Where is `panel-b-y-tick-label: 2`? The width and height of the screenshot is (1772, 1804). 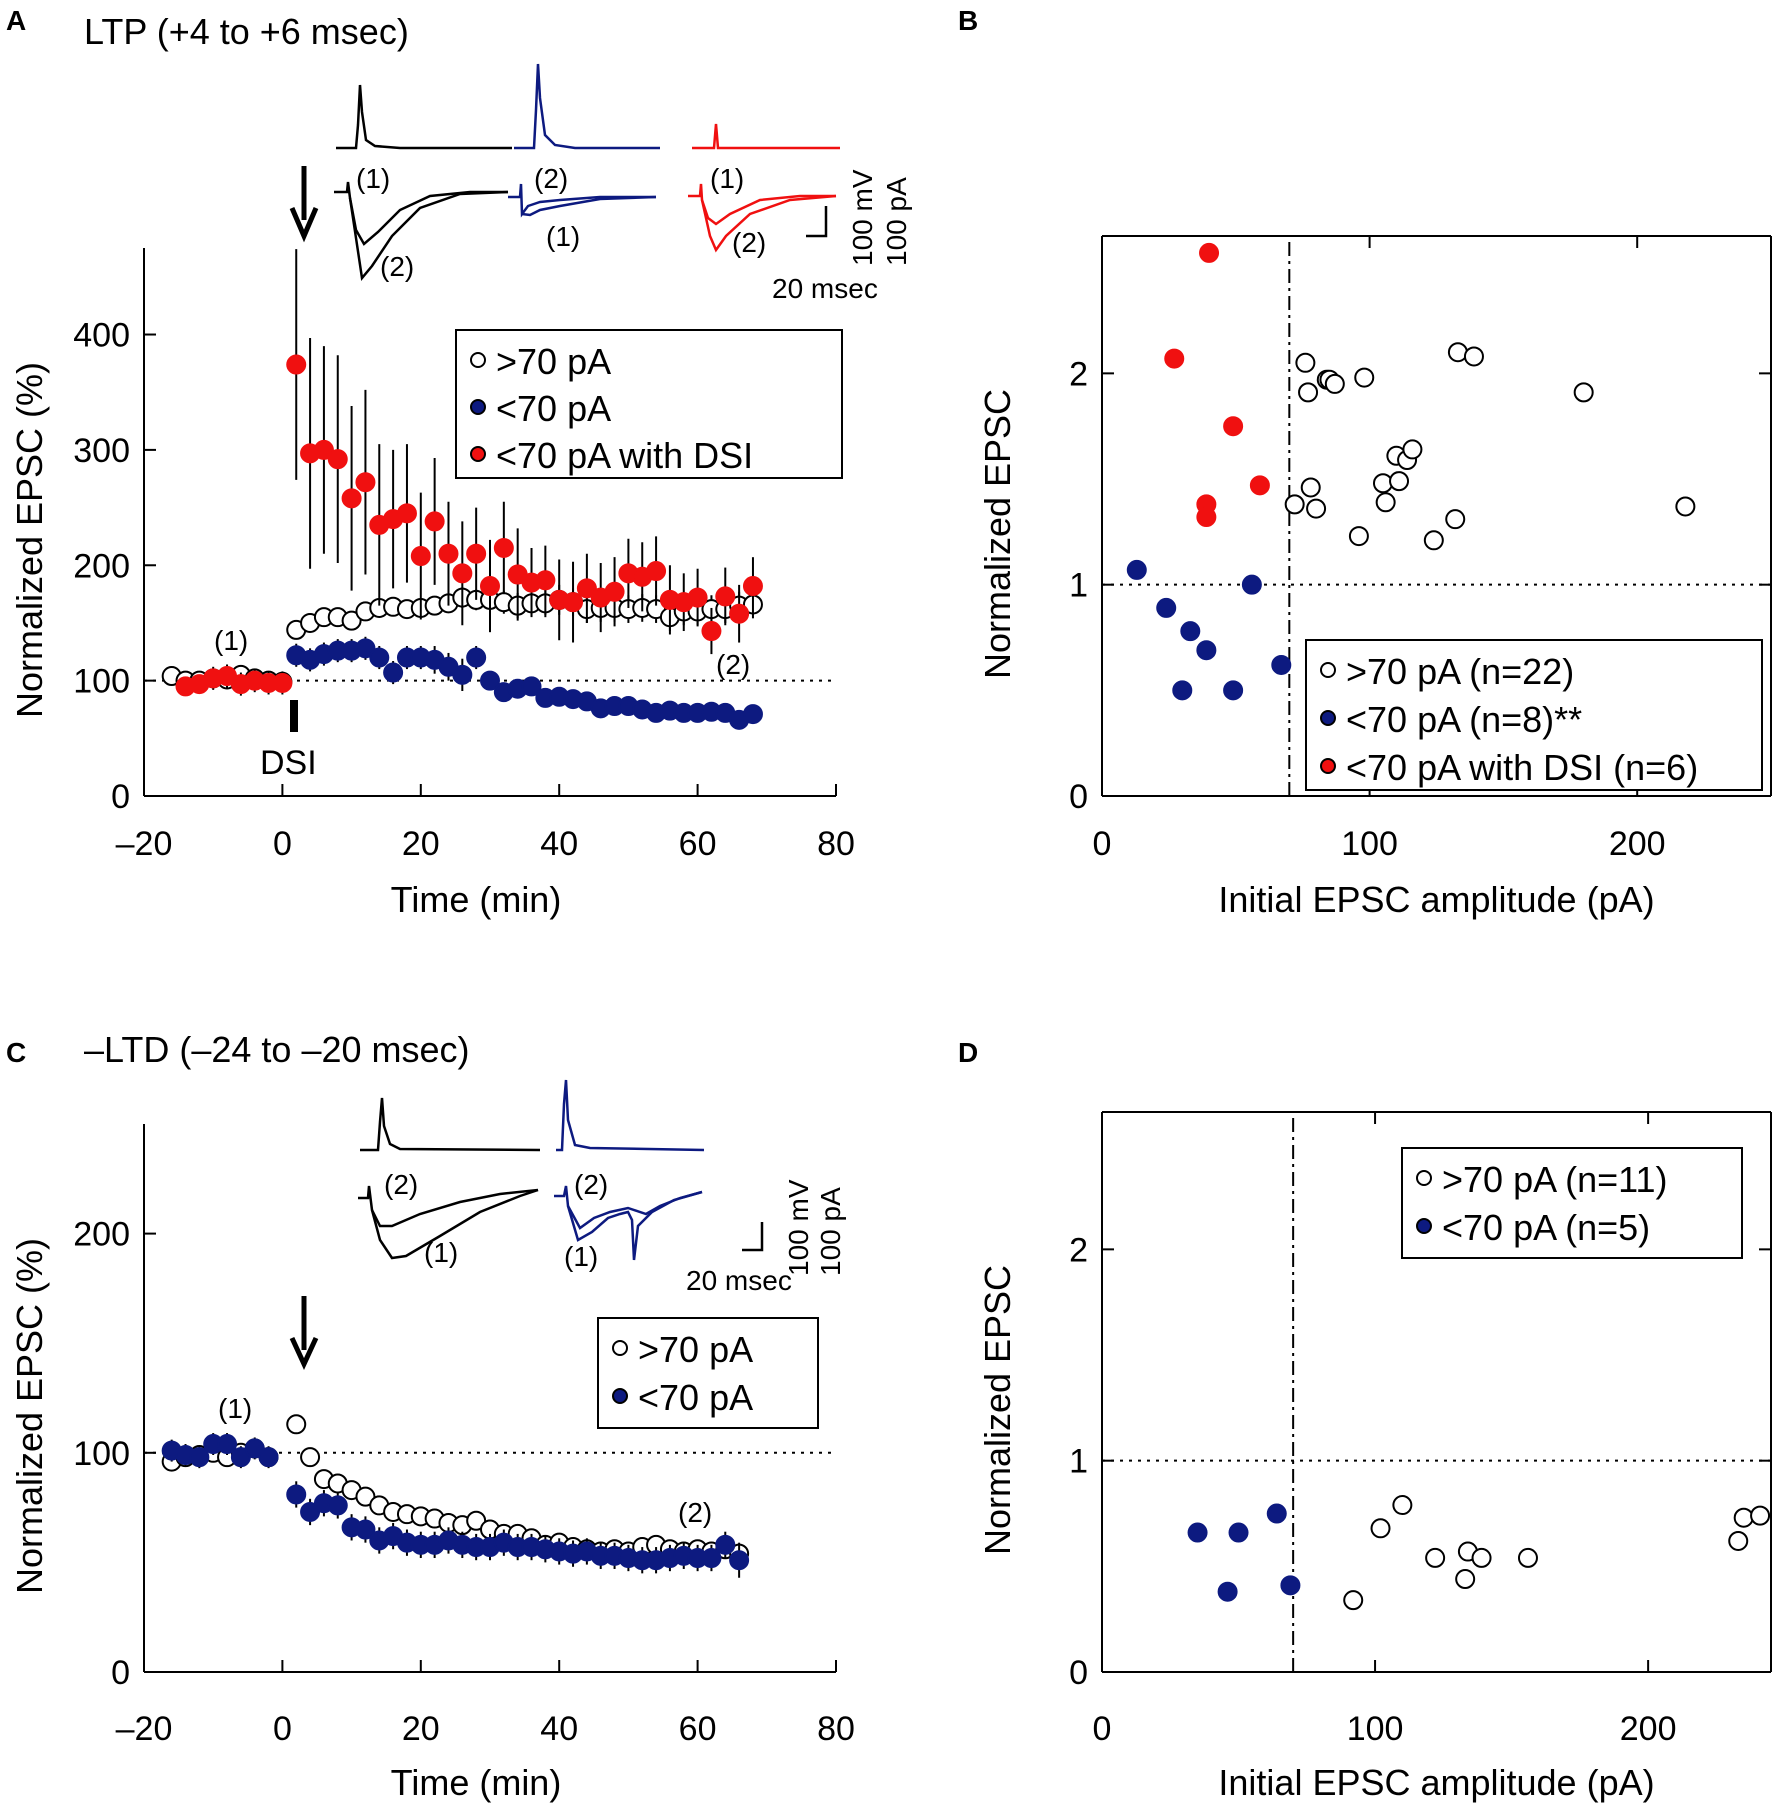
panel-b-y-tick-label: 2 is located at coordinates (1078, 374).